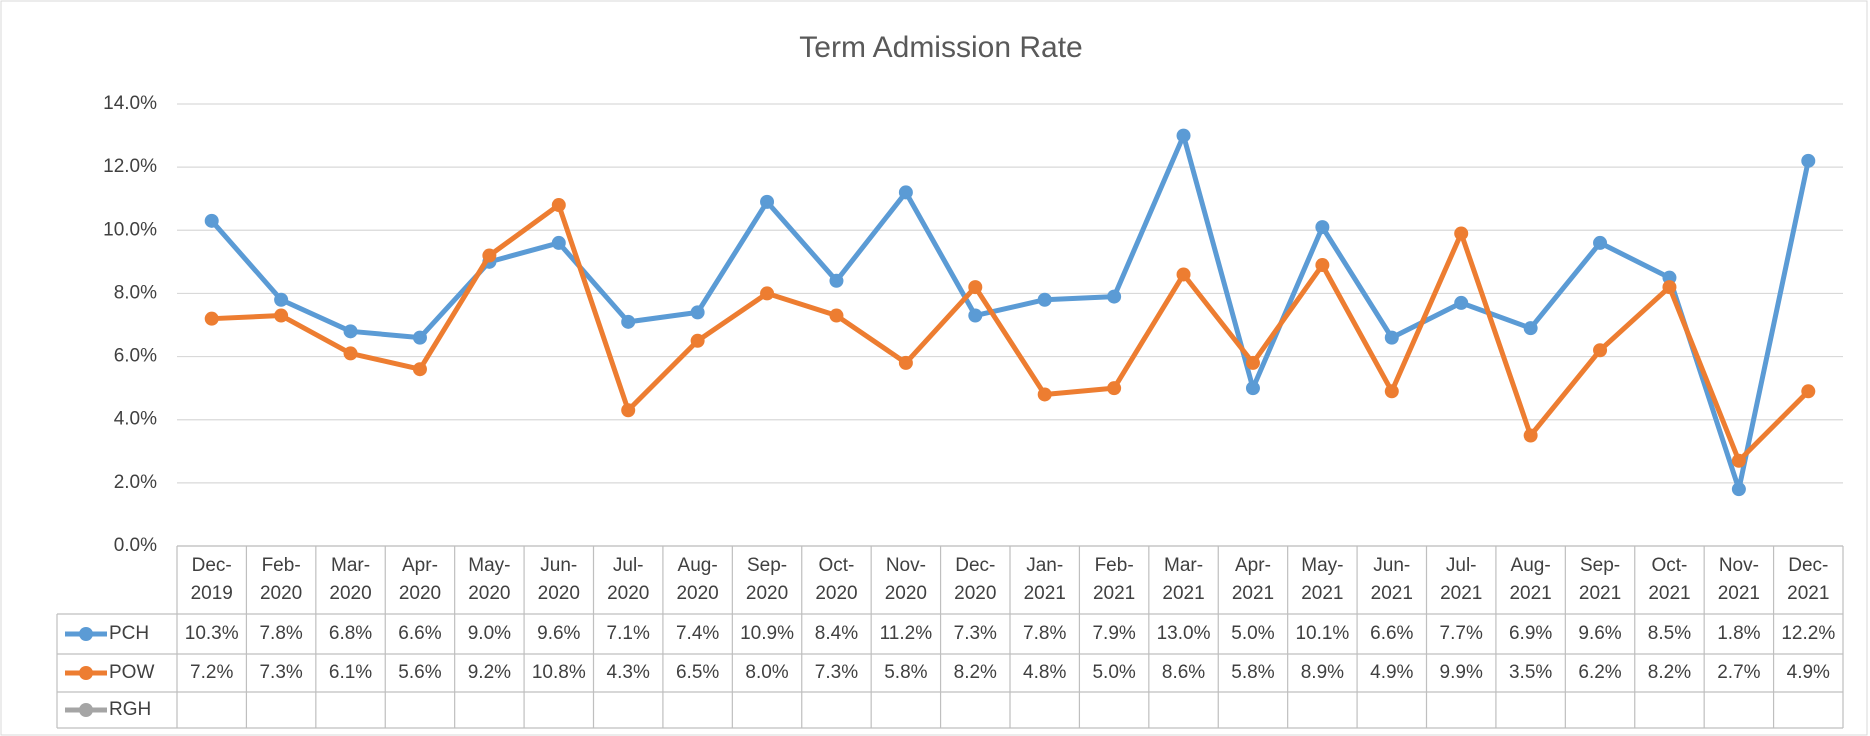 This screenshot has width=1870, height=736. Describe the element at coordinates (1184, 633) in the screenshot. I see `data-table-value: 13.0%` at that location.